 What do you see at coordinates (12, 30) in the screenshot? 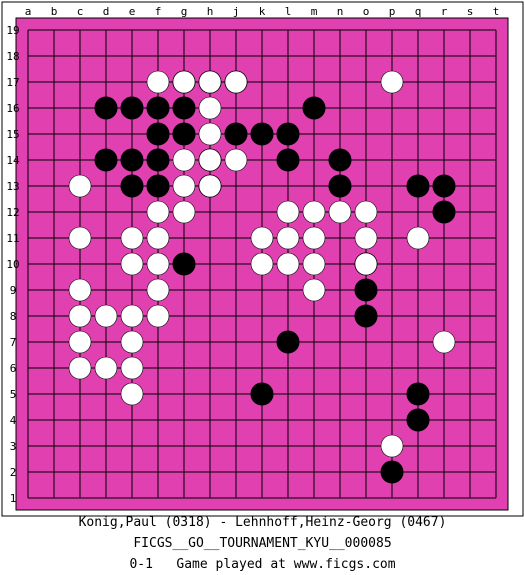
I see `row-label: 19` at bounding box center [12, 30].